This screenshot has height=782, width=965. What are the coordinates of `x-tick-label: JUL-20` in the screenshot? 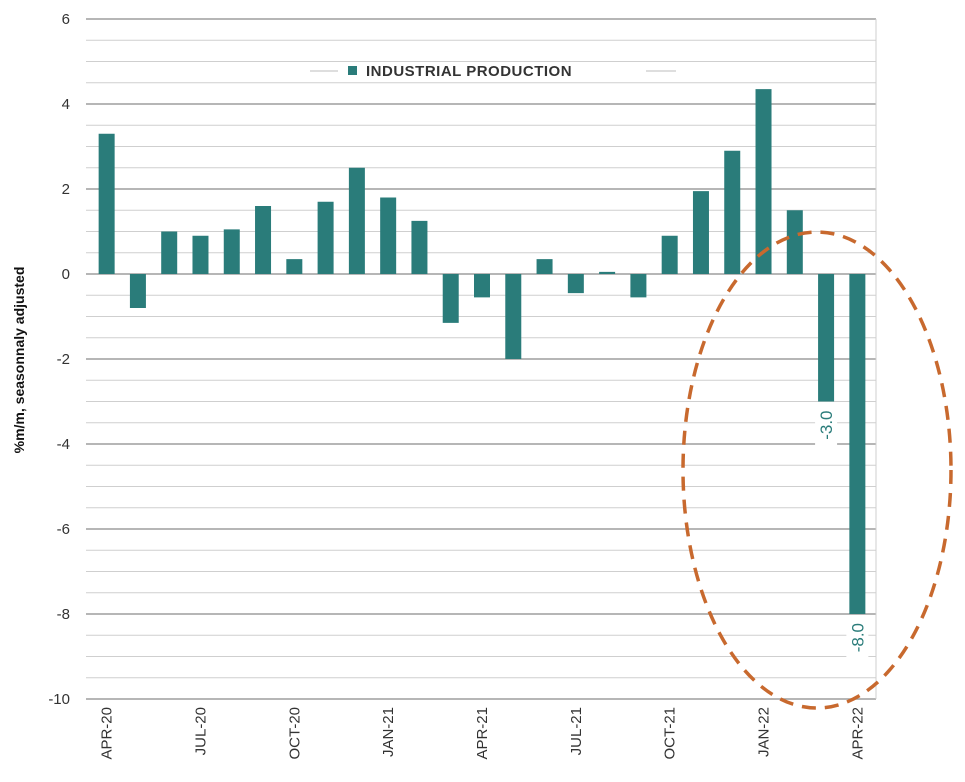 It's located at (200, 731).